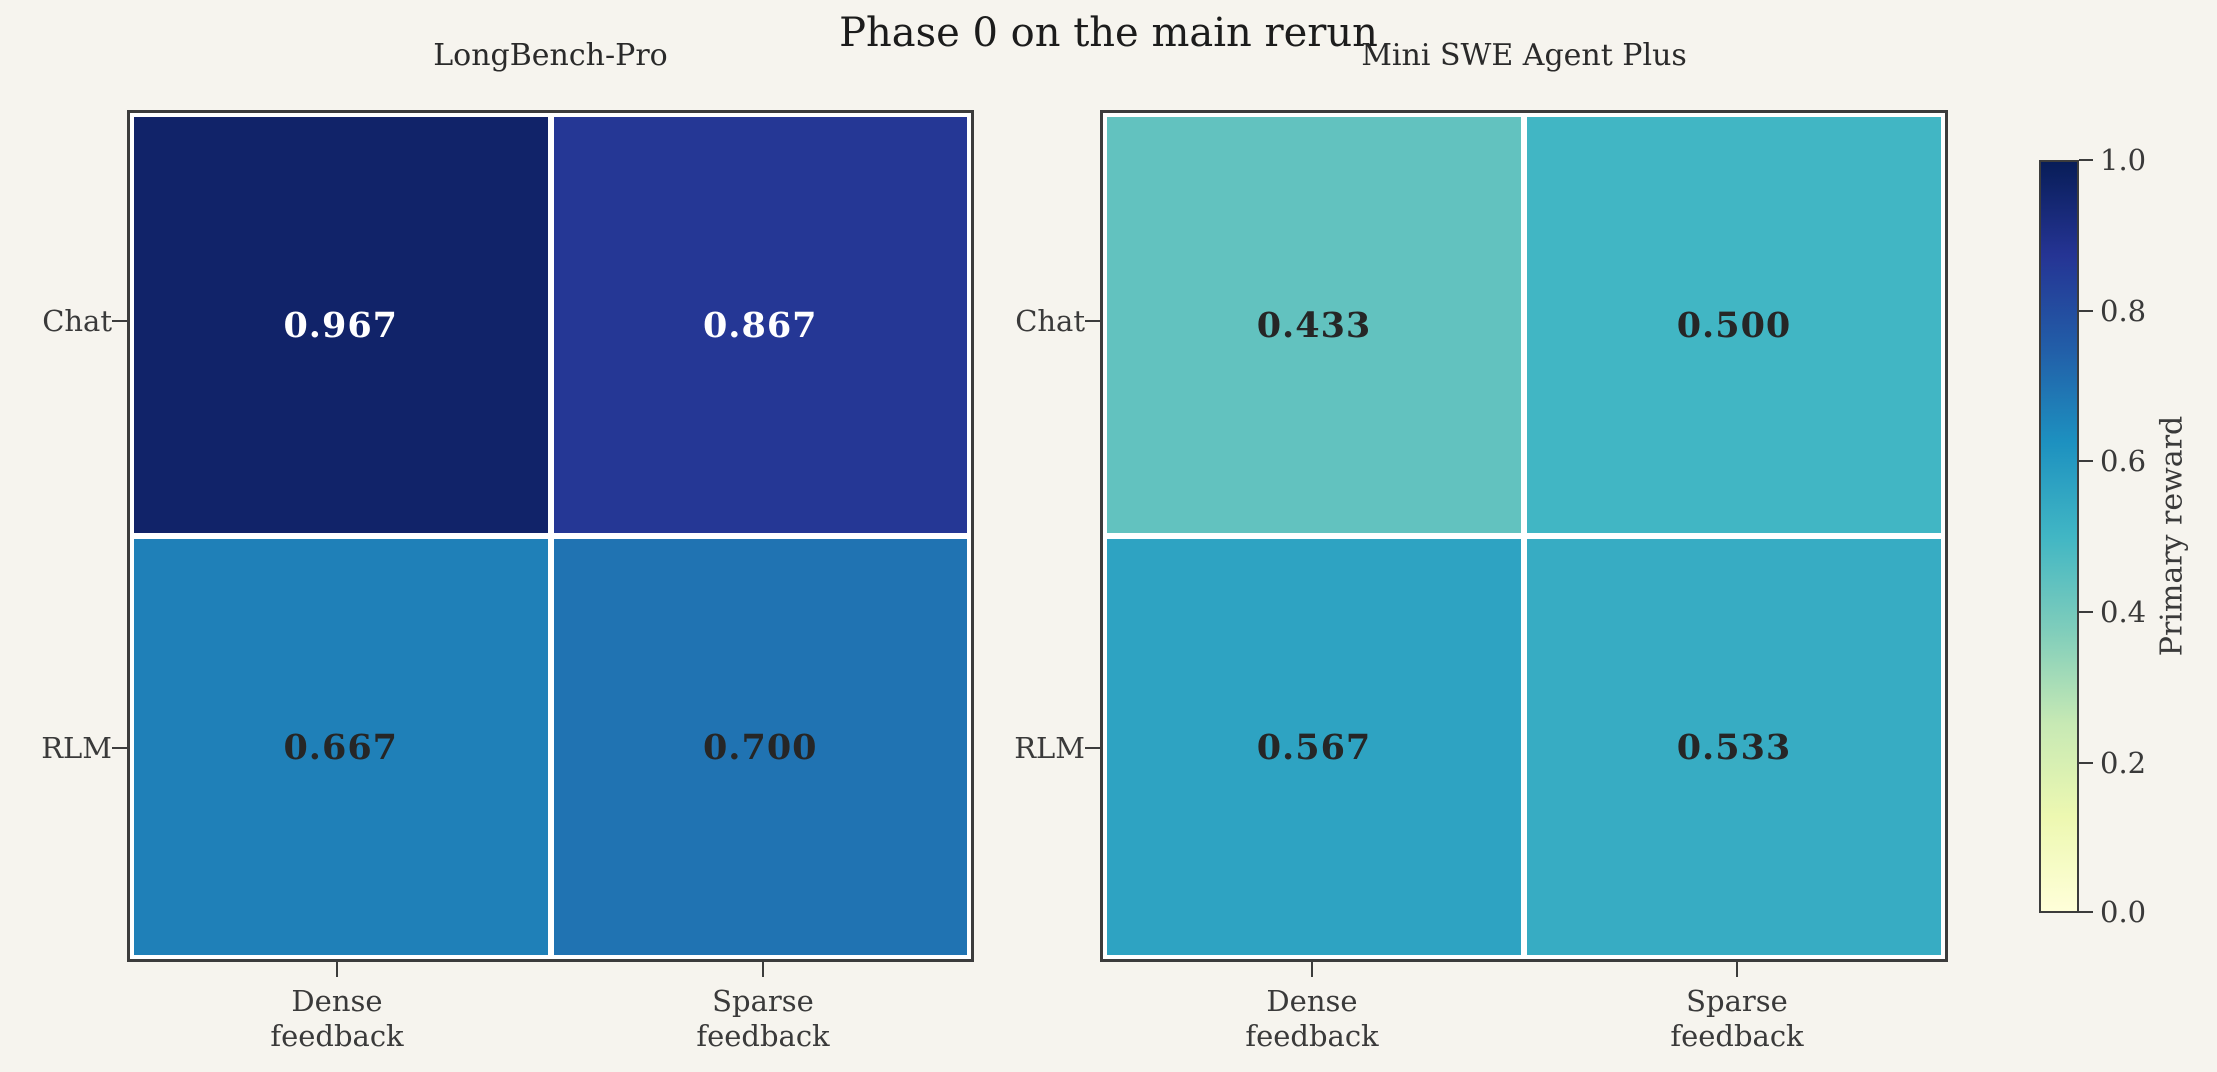 The height and width of the screenshot is (1072, 2217). Describe the element at coordinates (2123, 160) in the screenshot. I see `colorbar-tick-1.0: 1.0` at that location.